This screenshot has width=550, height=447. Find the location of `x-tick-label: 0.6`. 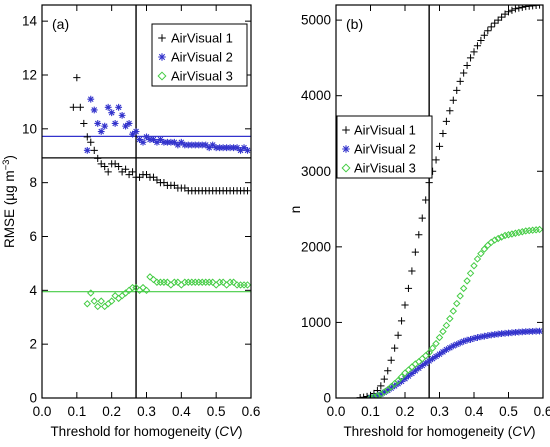

x-tick-label: 0.6 is located at coordinates (542, 411).